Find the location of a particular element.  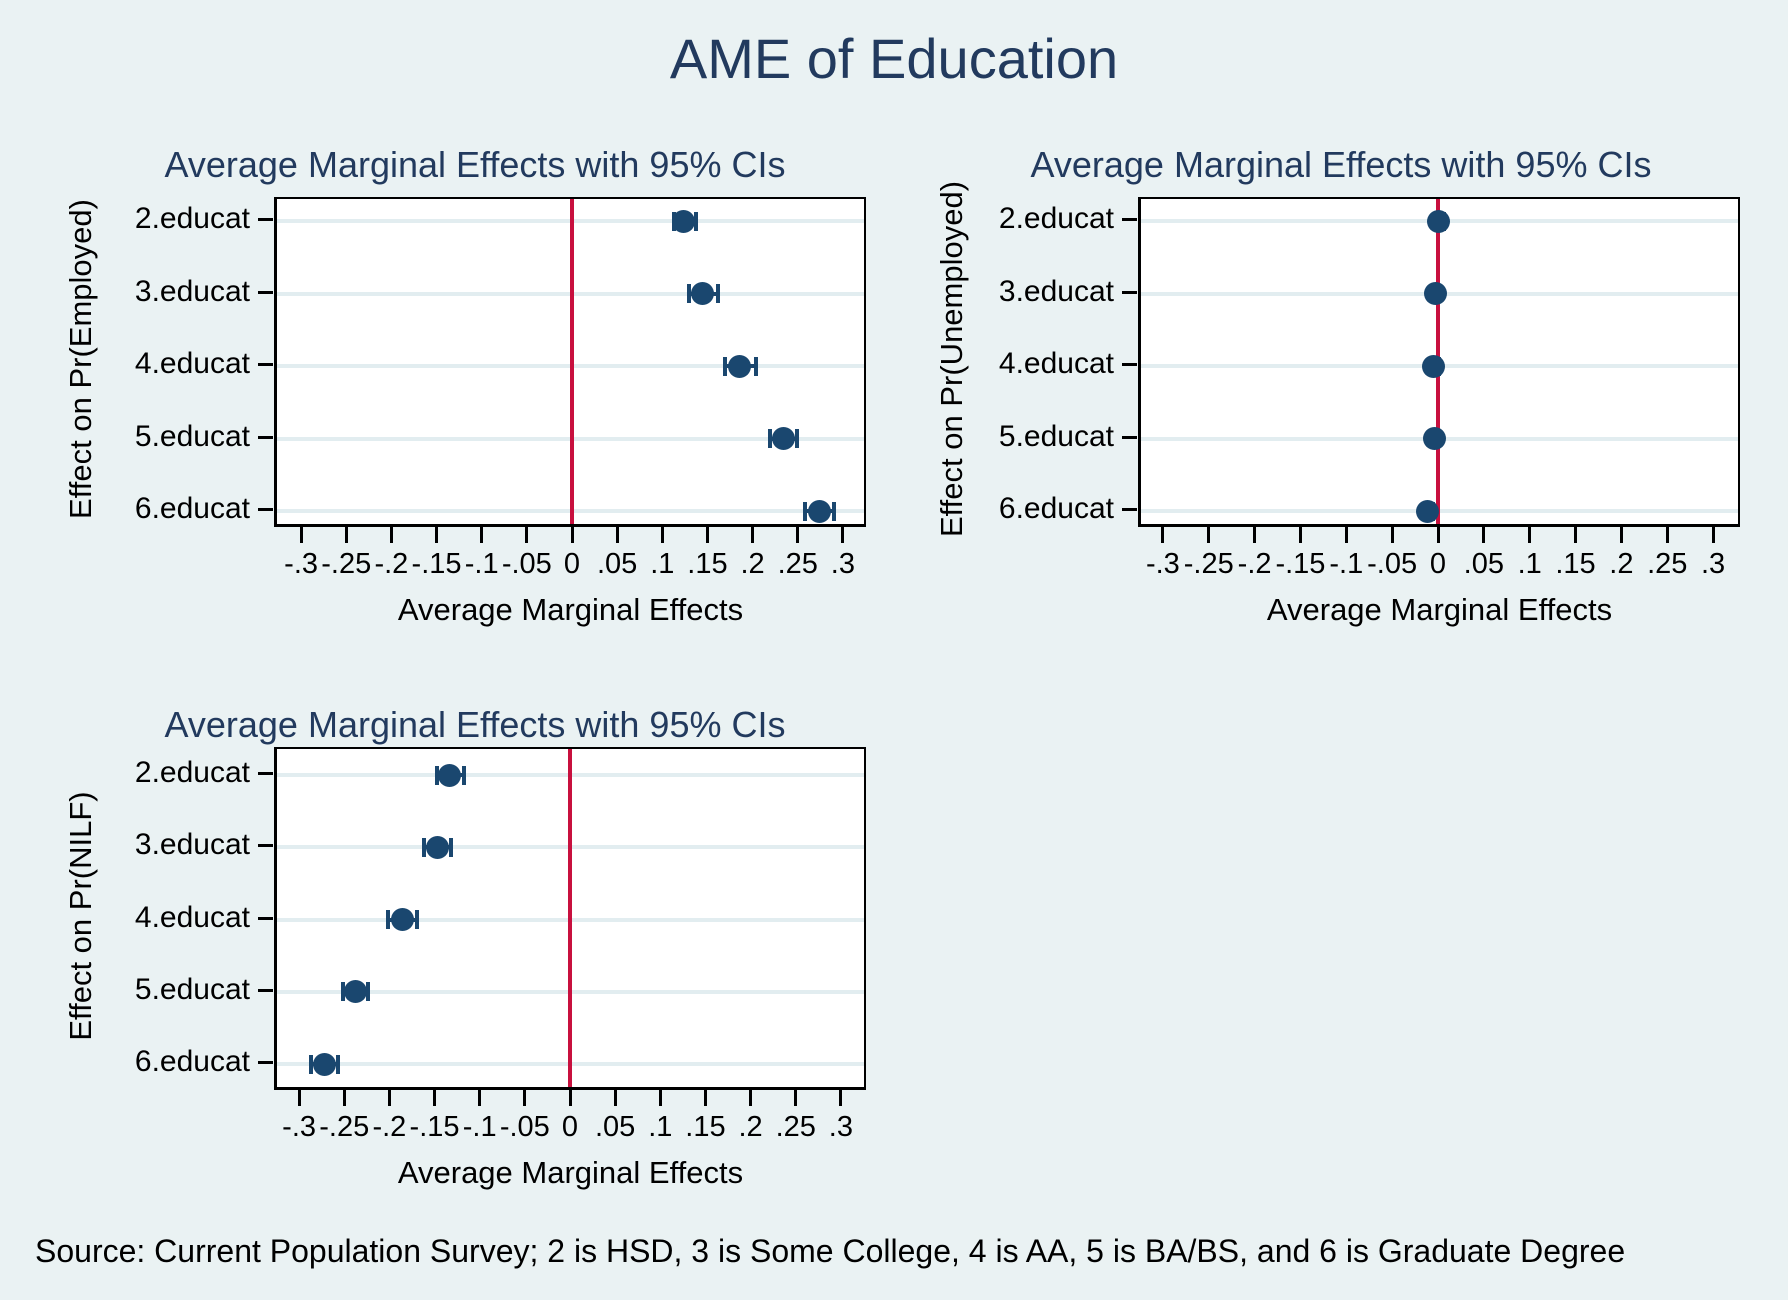

x-tick-label: .05 is located at coordinates (617, 564).